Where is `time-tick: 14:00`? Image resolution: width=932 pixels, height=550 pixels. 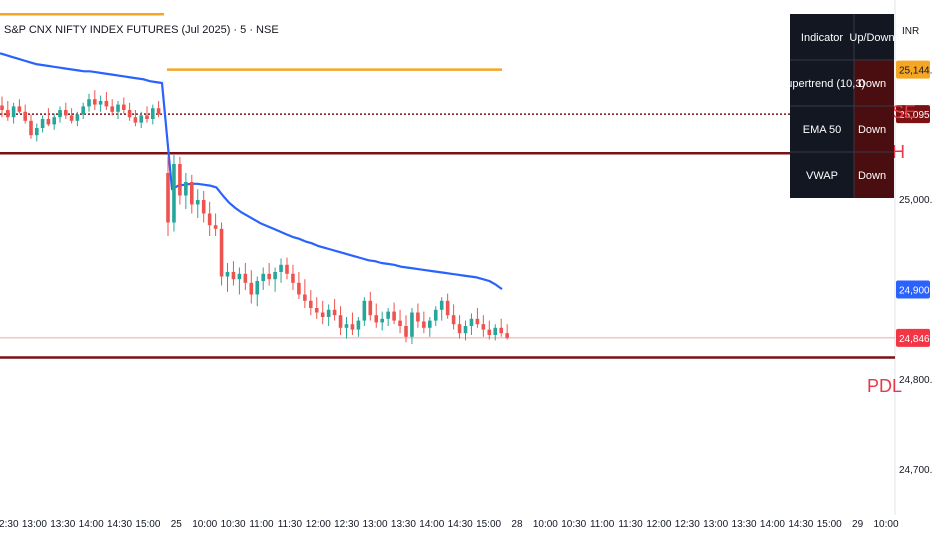
time-tick: 14:00 is located at coordinates (431, 524).